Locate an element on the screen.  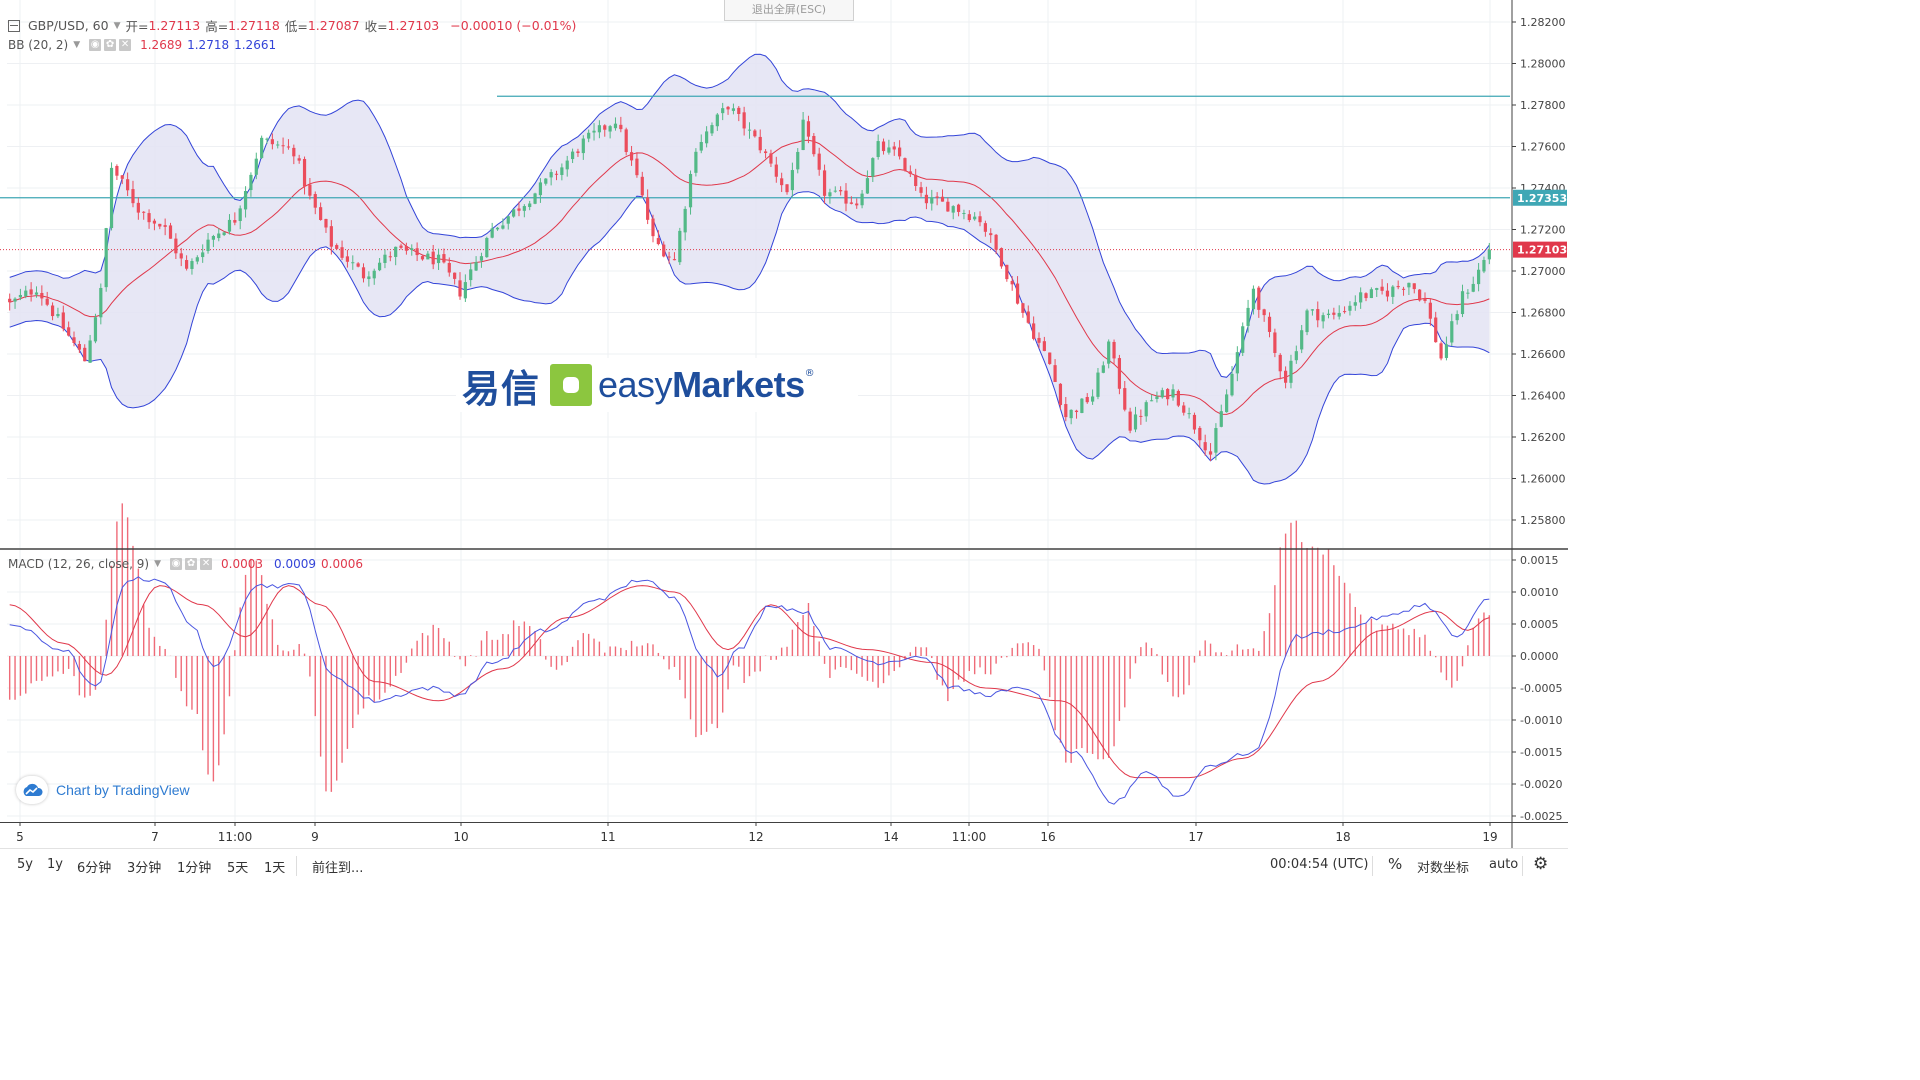
gear-icon: ⚙ is located at coordinates (1541, 864).